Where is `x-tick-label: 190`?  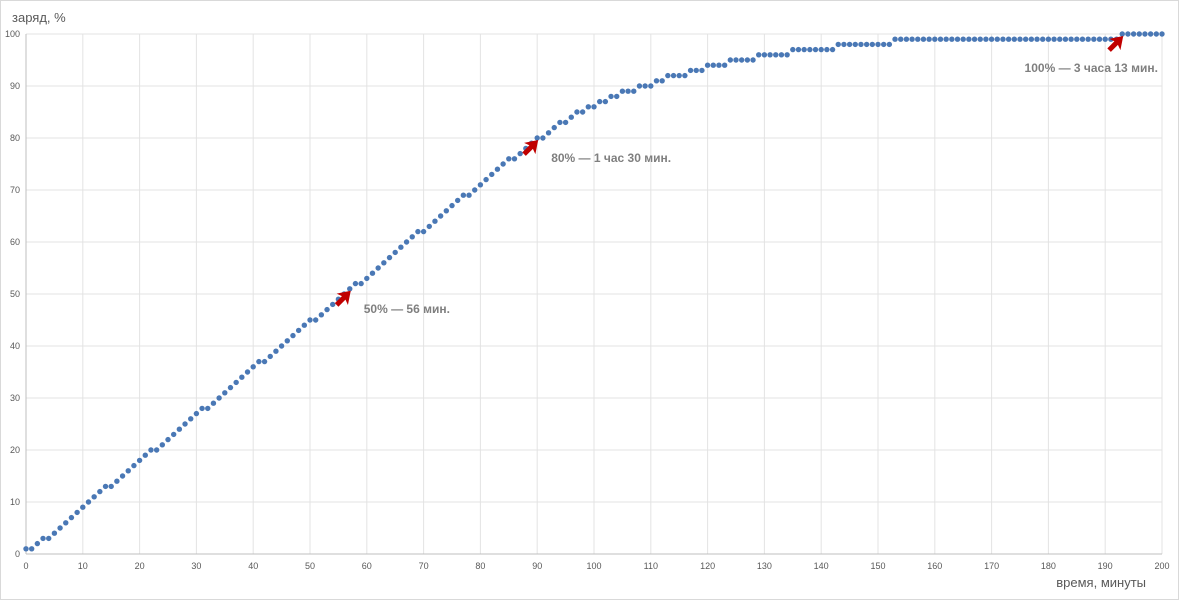 x-tick-label: 190 is located at coordinates (1105, 566).